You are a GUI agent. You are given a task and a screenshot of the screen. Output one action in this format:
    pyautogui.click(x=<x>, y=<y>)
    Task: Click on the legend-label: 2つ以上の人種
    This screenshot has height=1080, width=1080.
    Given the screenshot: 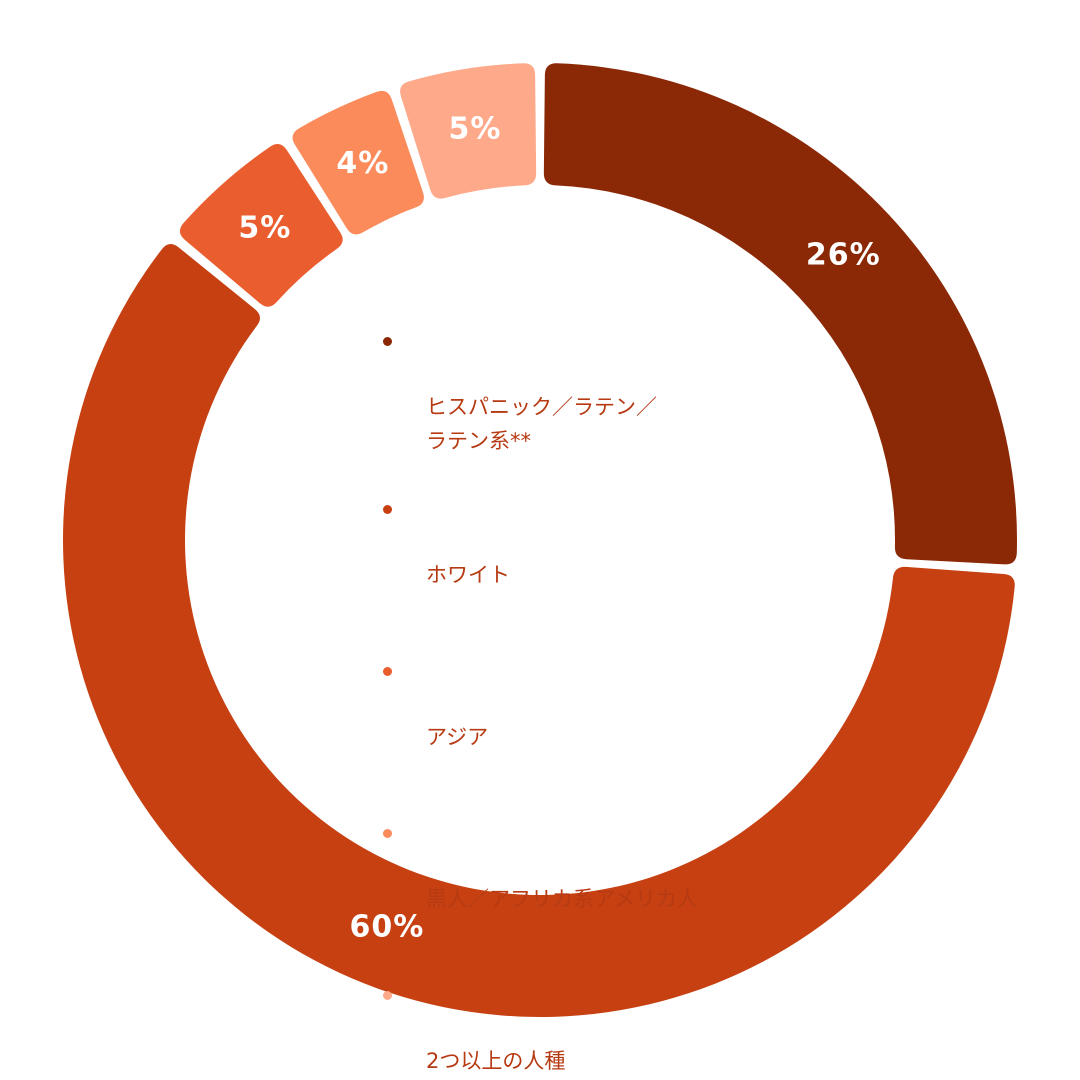 What is the action you would take?
    pyautogui.click(x=496, y=1061)
    